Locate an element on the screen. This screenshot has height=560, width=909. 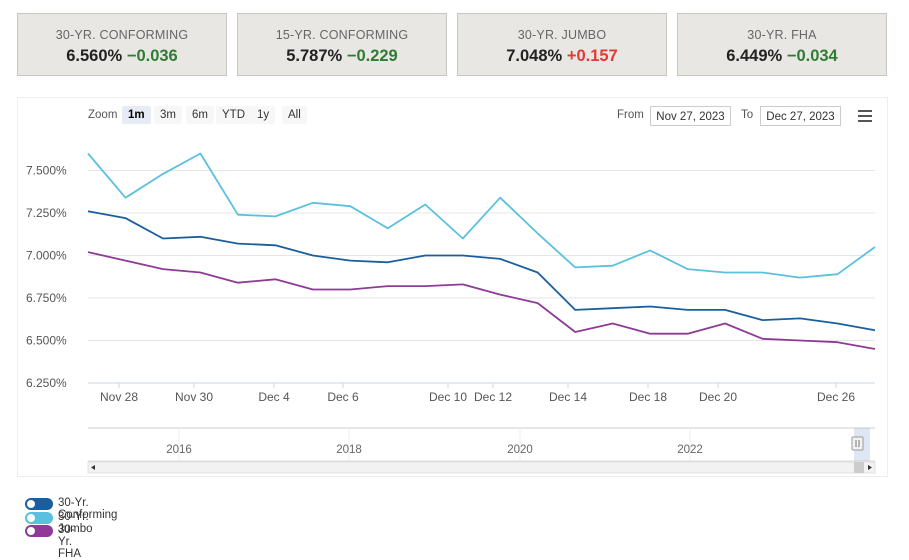
card-values: 6.449% −0.034 is located at coordinates (782, 56).